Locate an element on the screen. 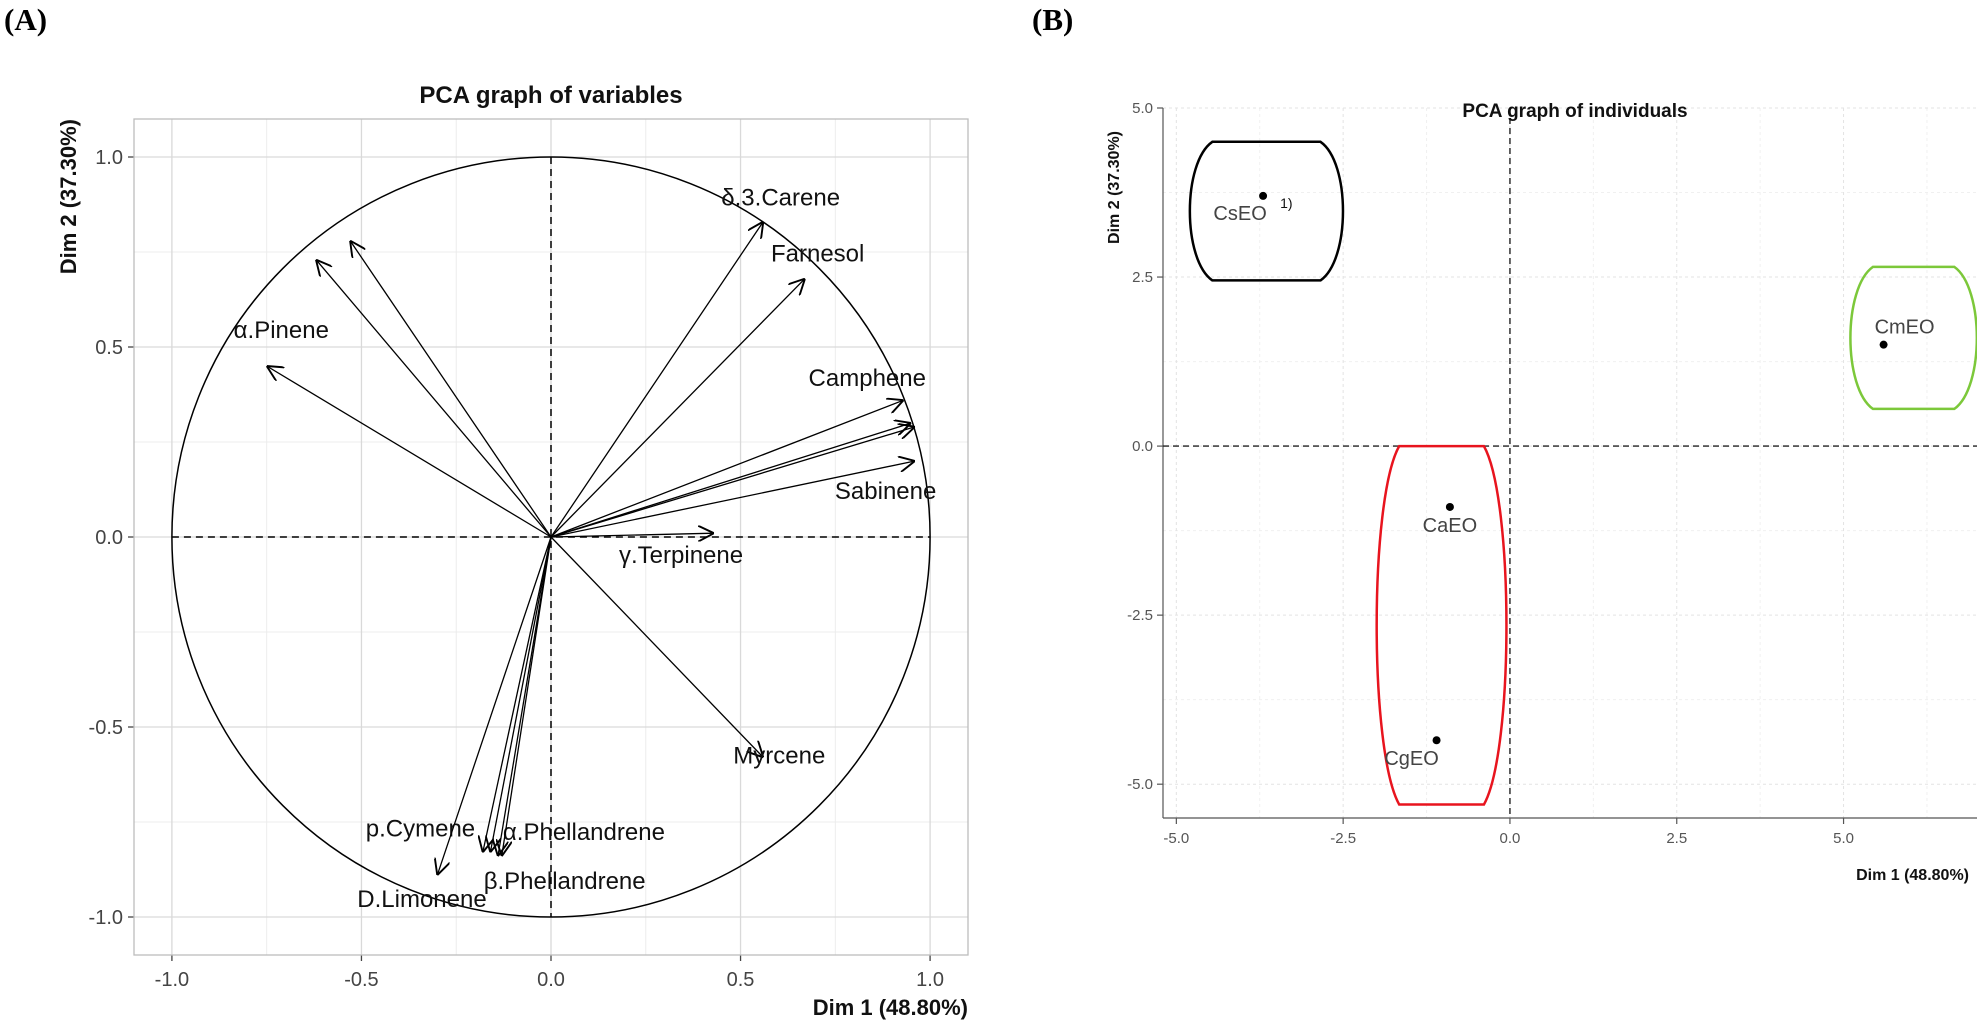 This screenshot has height=1027, width=1977. y-tick-label: 0.0 is located at coordinates (109, 538).